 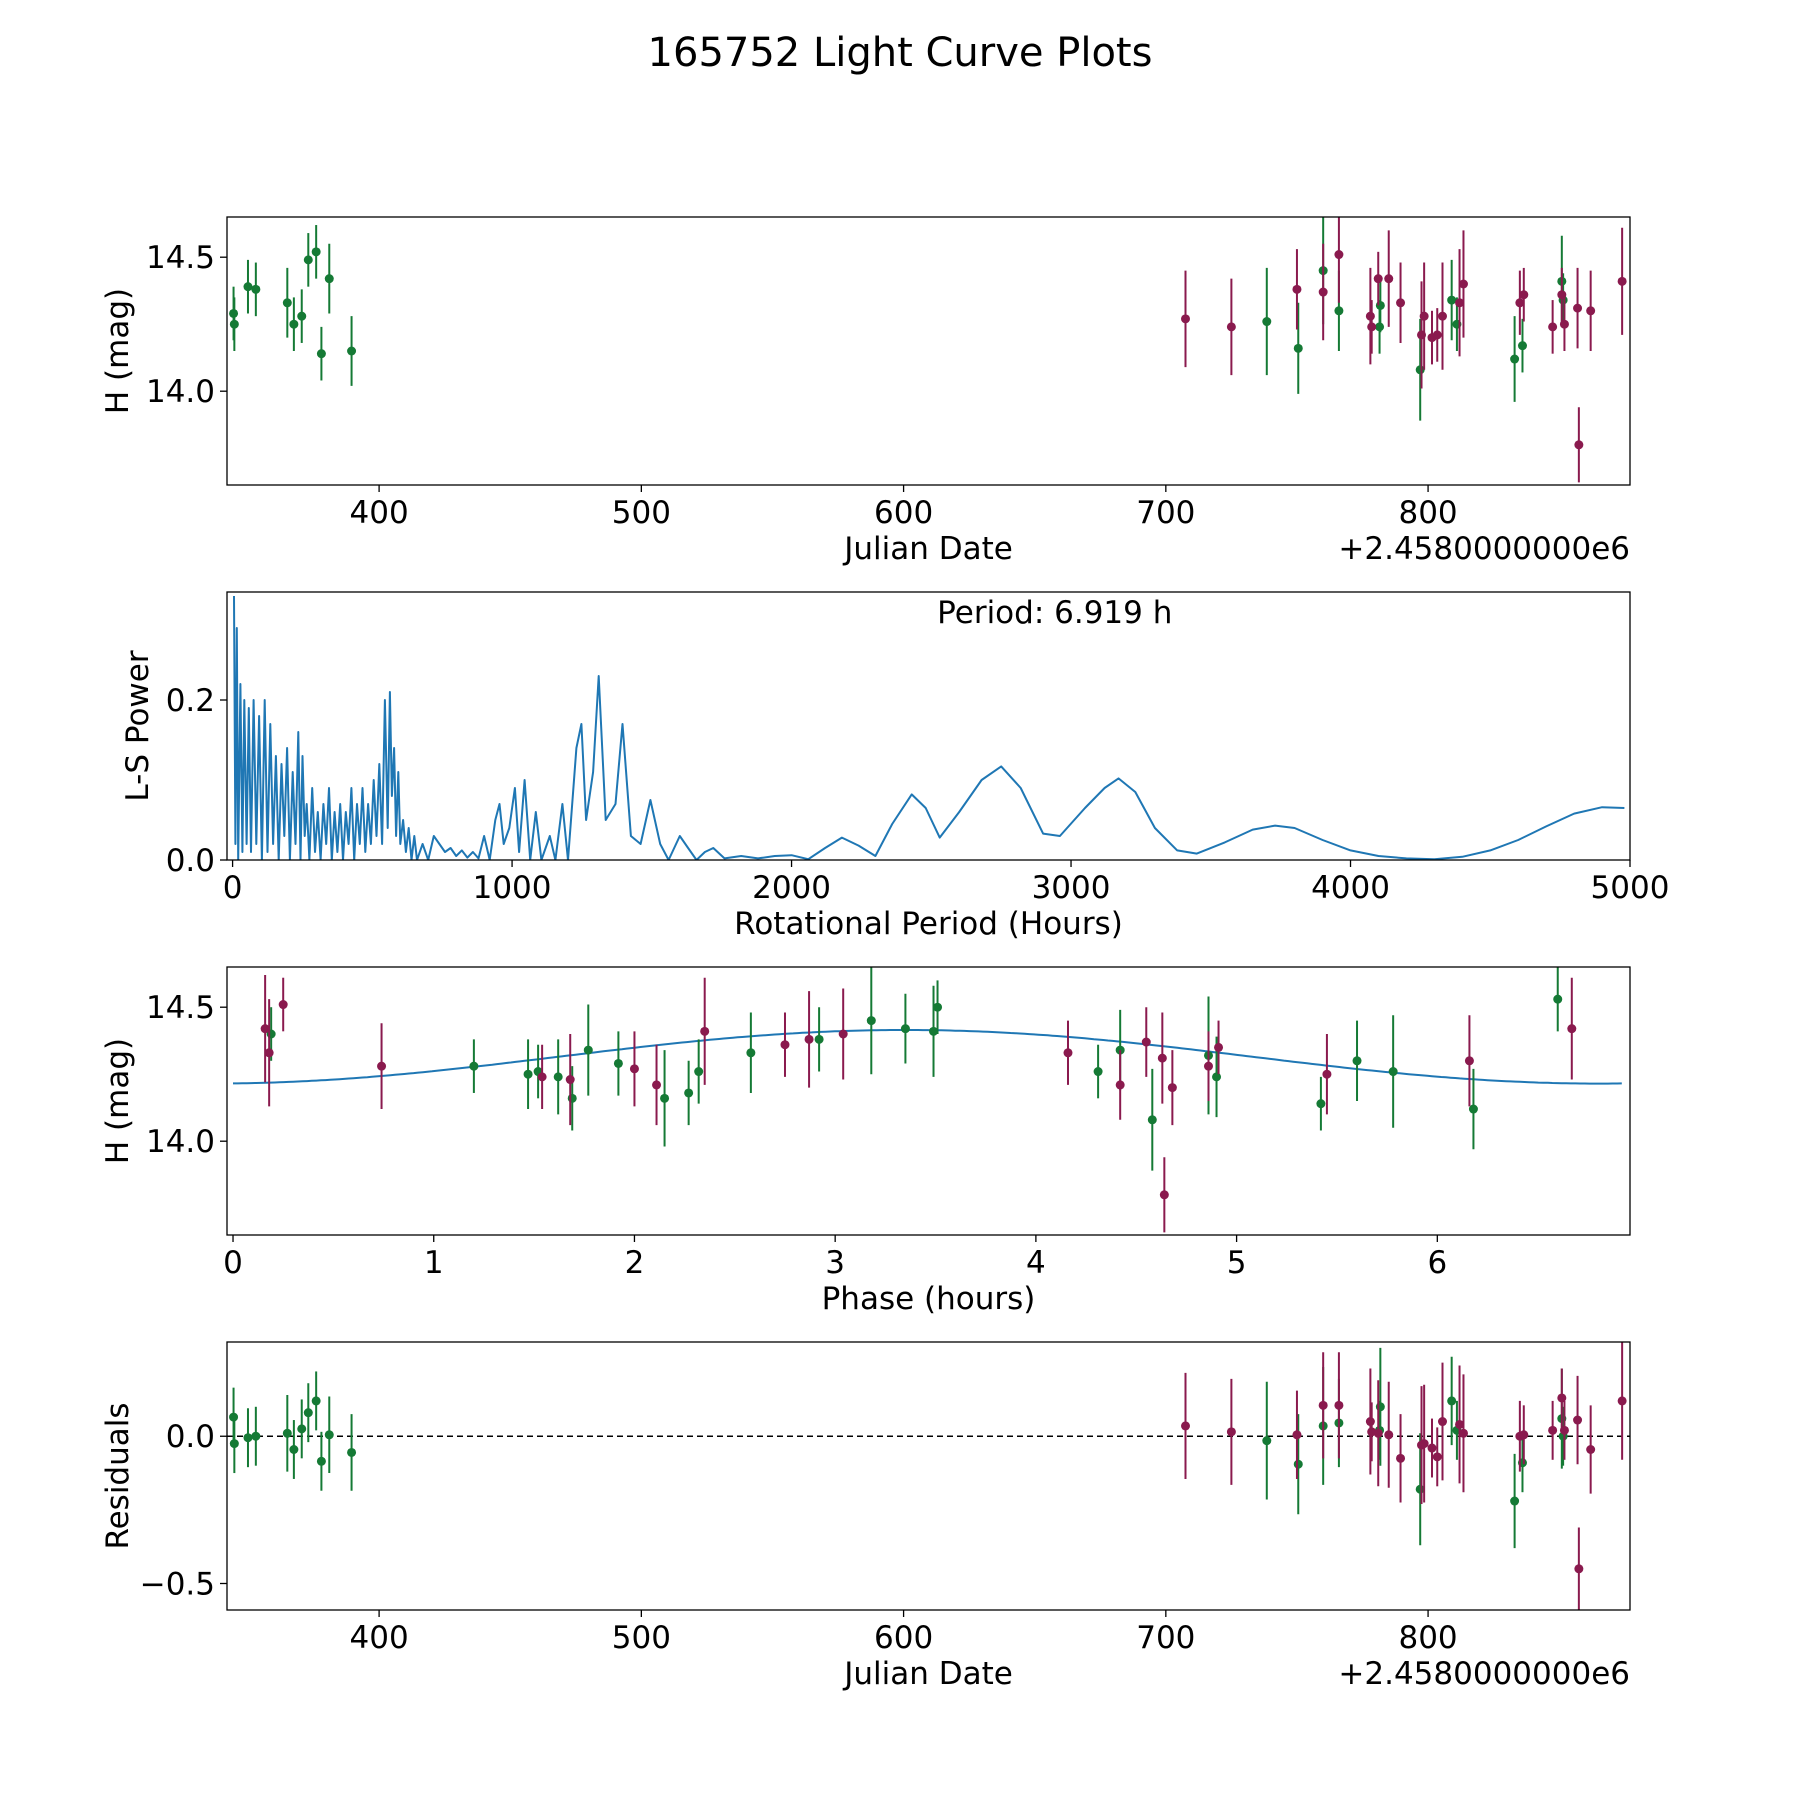 I want to click on lightcurve-xlabel: Julian Date, so click(x=927, y=549).